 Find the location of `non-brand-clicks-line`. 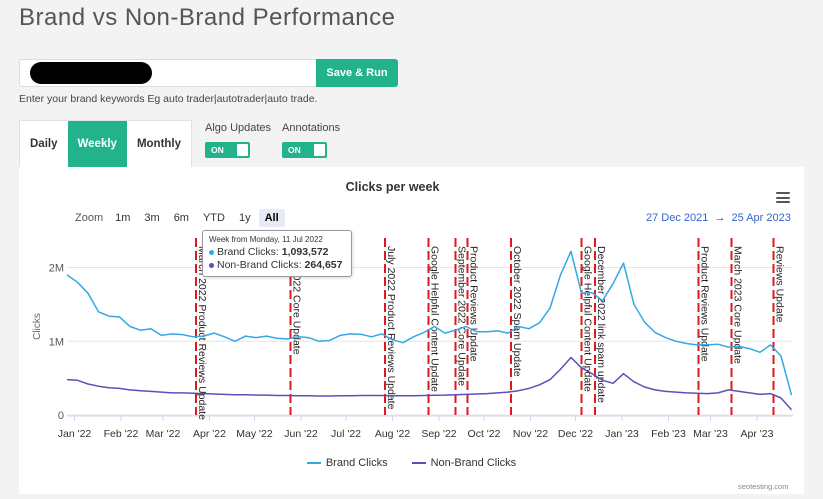

non-brand-clicks-line is located at coordinates (429, 383).